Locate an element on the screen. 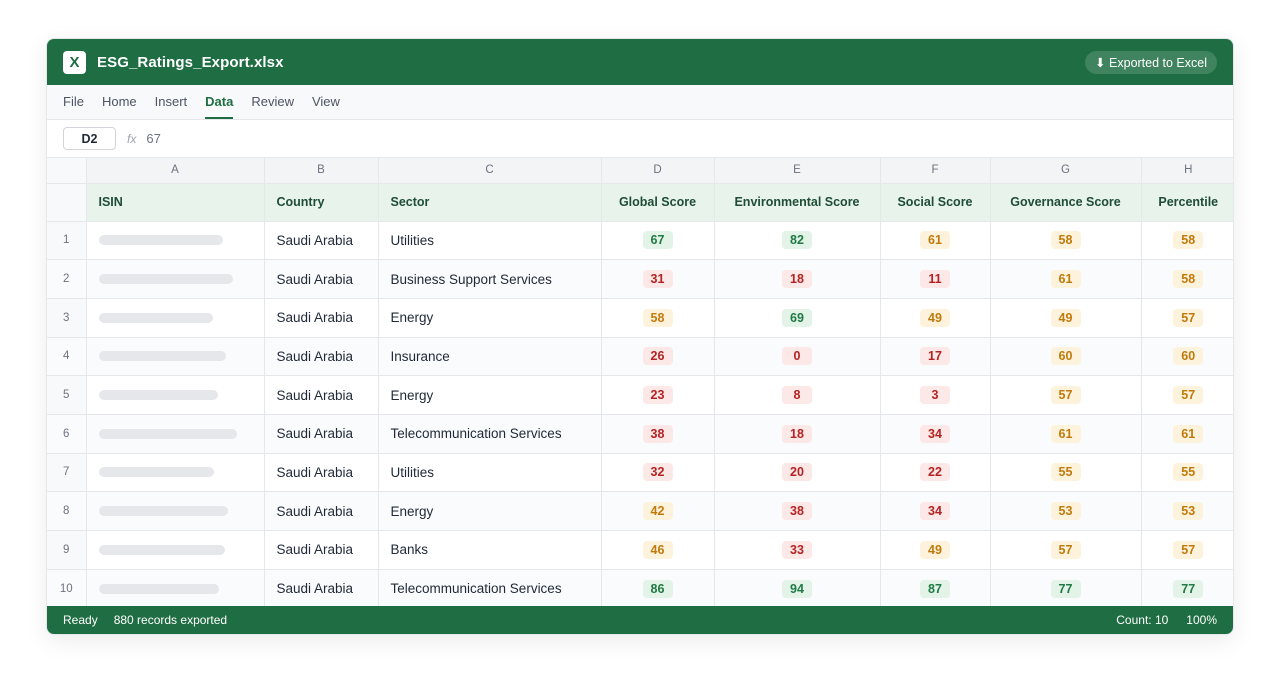 The width and height of the screenshot is (1280, 689). header-isin: ISIN is located at coordinates (175, 202).